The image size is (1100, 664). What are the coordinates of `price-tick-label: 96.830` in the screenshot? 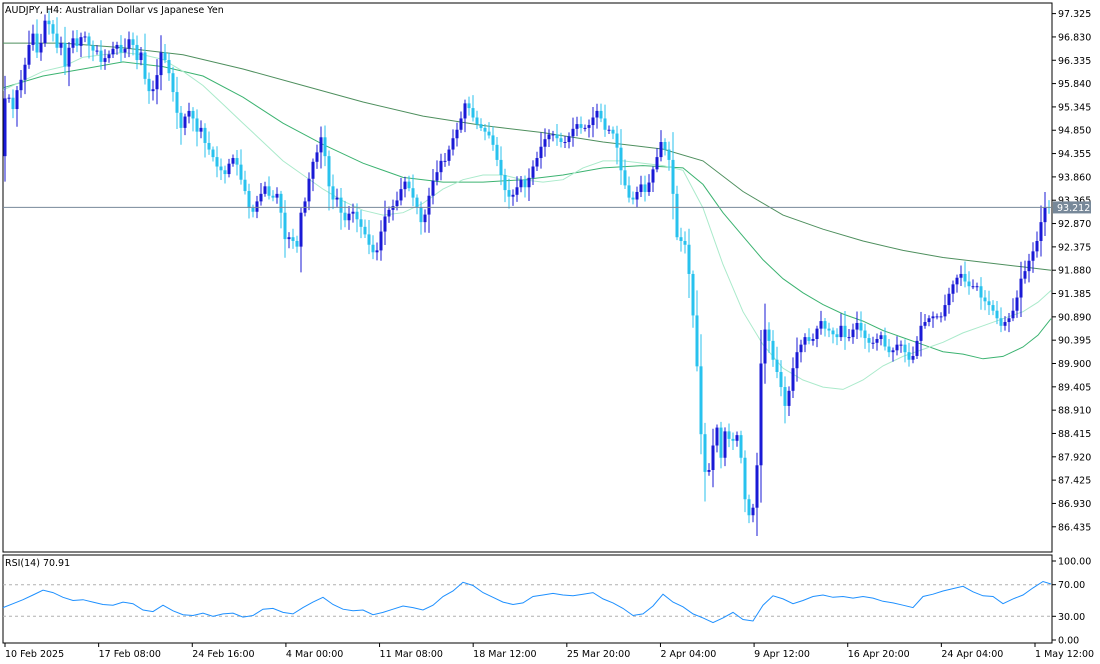 It's located at (1074, 37).